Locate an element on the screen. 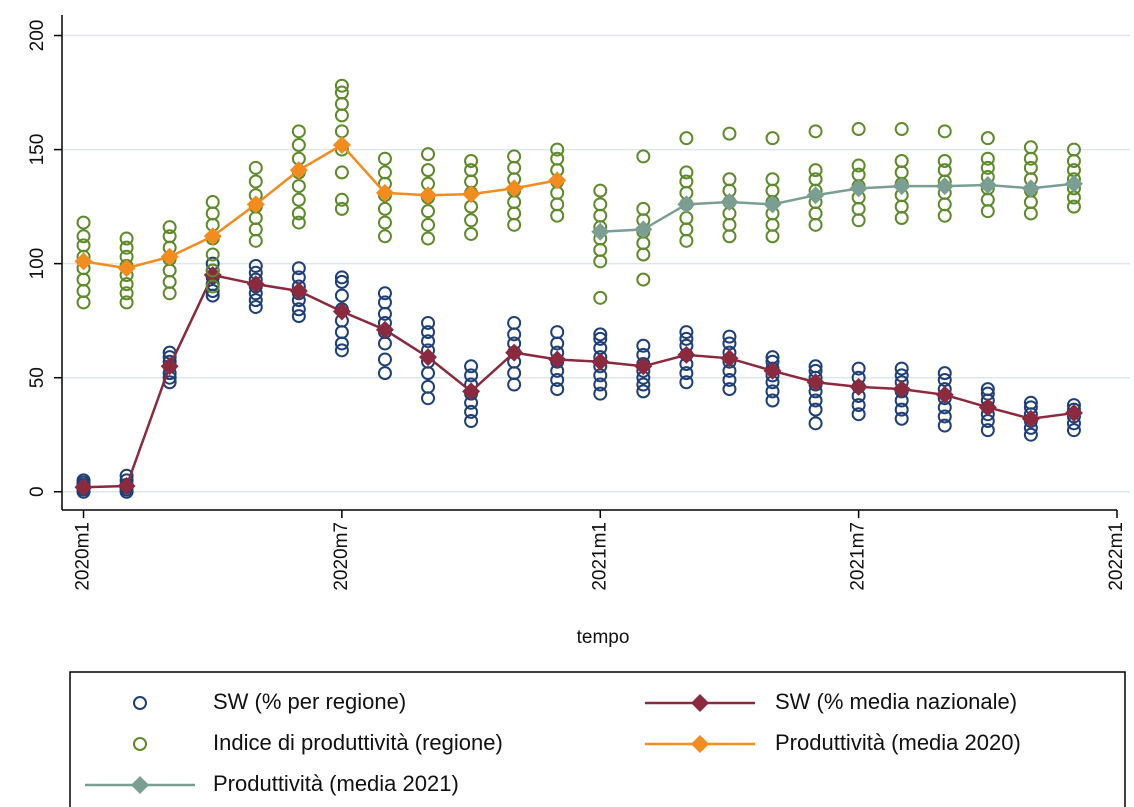 The image size is (1134, 807). legend-label: Indice di produttività (regione) is located at coordinates (358, 742).